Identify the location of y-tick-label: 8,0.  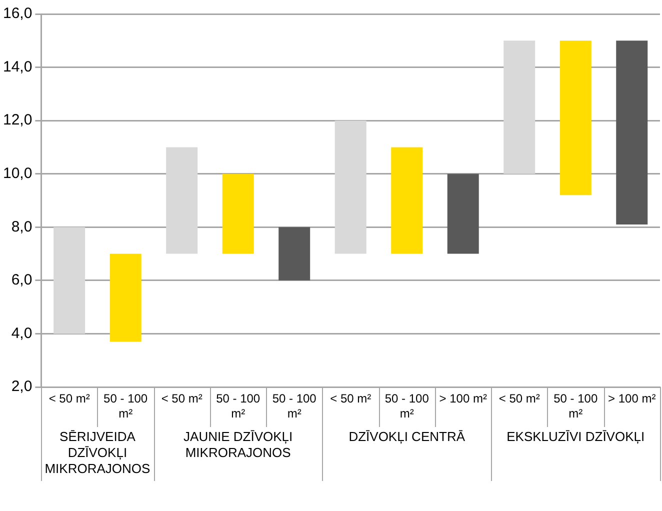
(21, 227).